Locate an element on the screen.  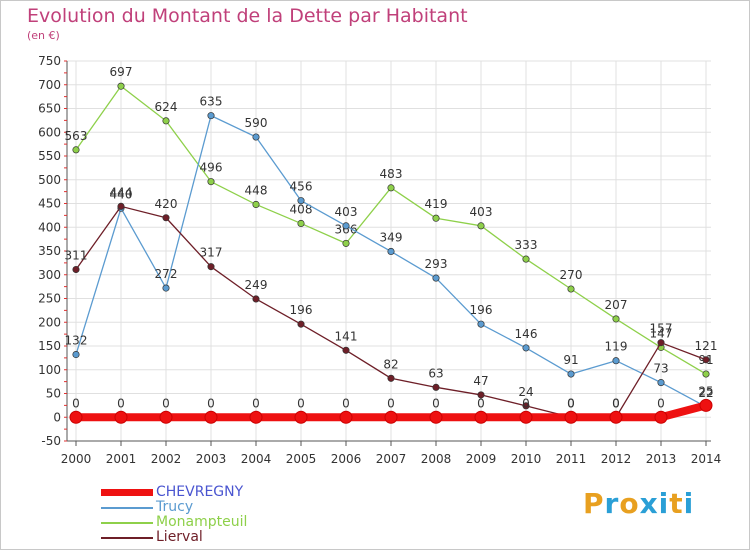
y-tick-label: 500 is located at coordinates (49, 180).